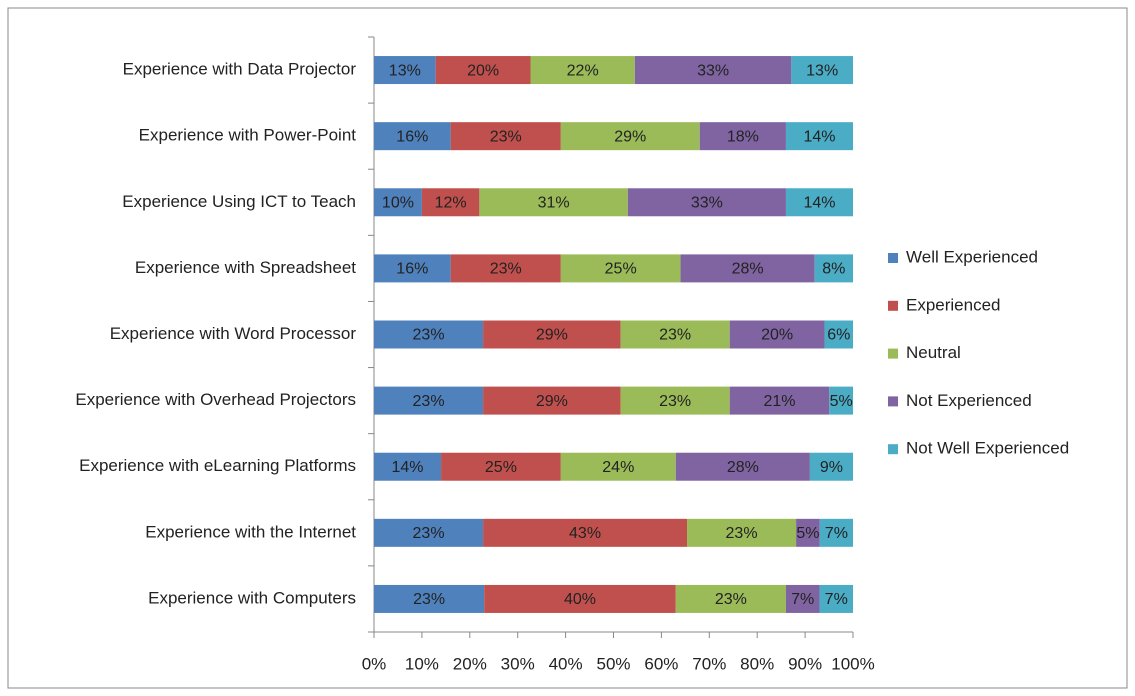 This screenshot has width=1135, height=696. What do you see at coordinates (852, 663) in the screenshot?
I see `x-tick-label: 100%` at bounding box center [852, 663].